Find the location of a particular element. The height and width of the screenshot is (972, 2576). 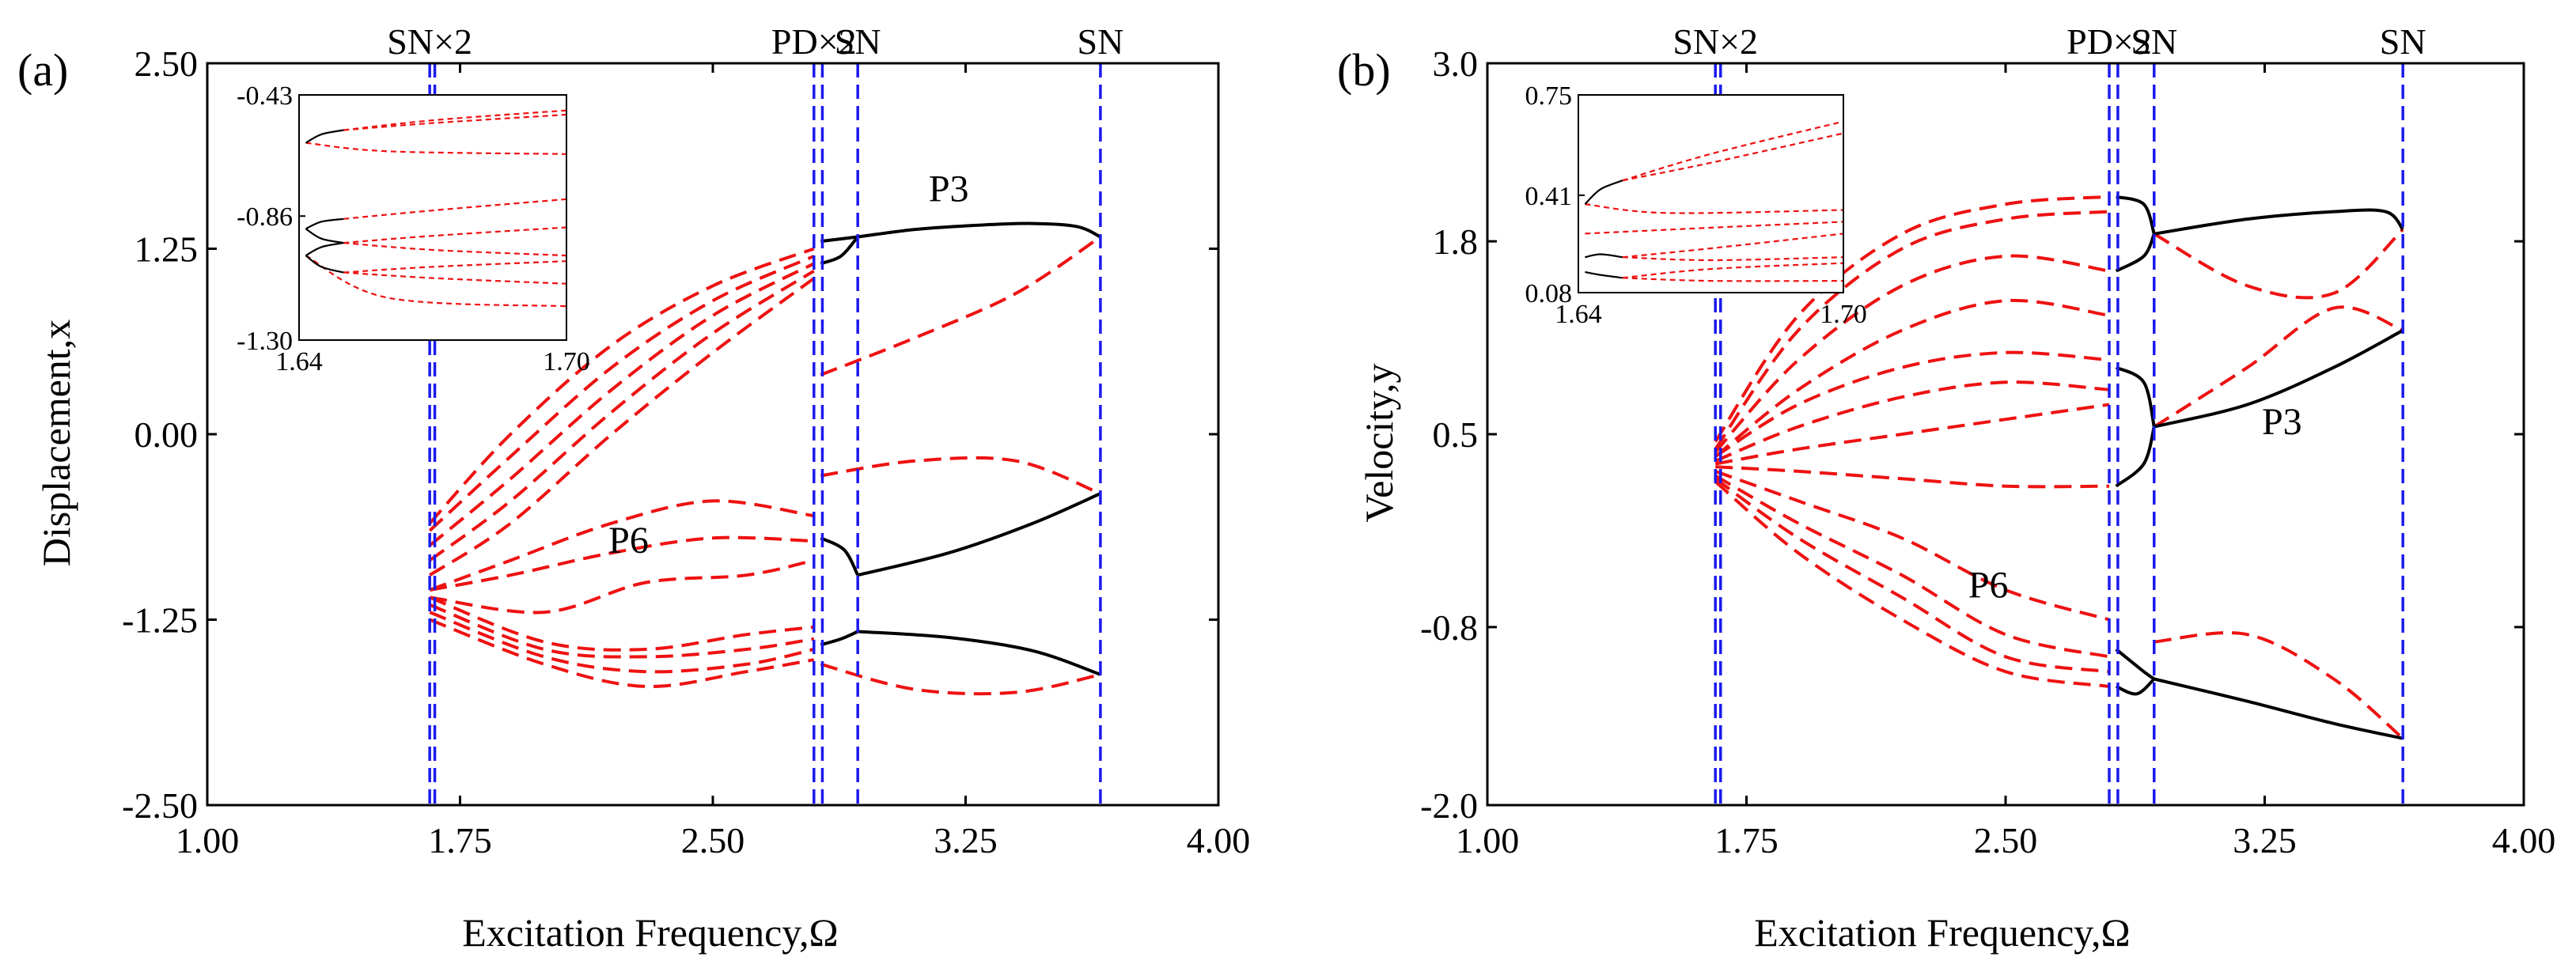

y-tick-label: 0.00 is located at coordinates (166, 434).